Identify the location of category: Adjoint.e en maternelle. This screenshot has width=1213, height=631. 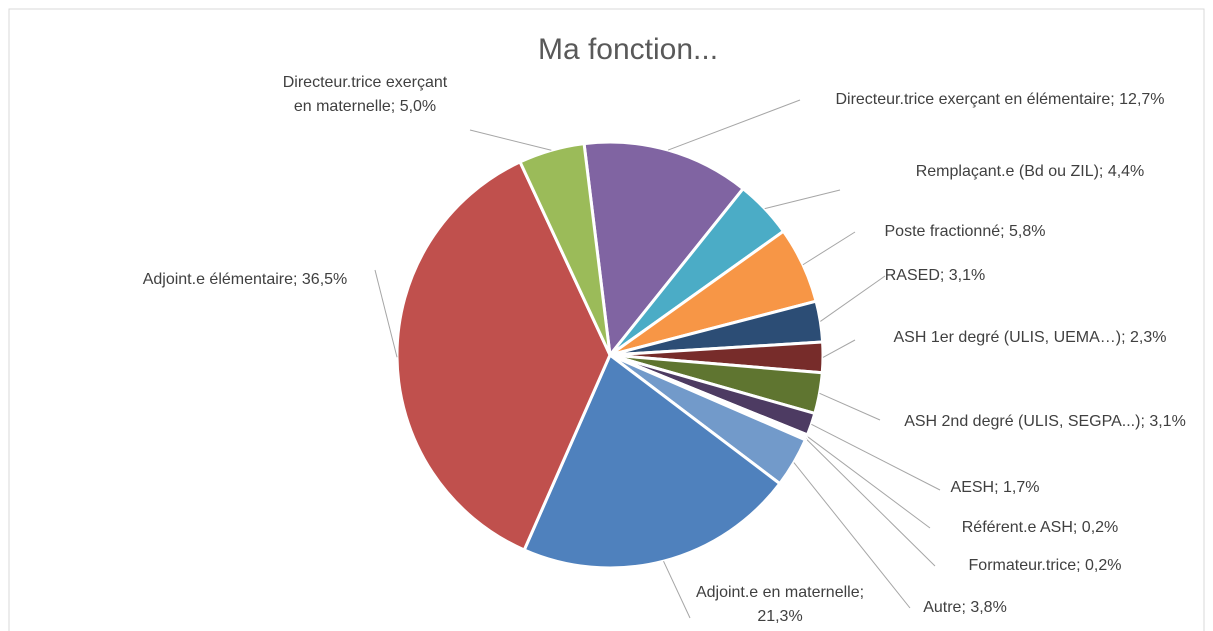
(777, 592).